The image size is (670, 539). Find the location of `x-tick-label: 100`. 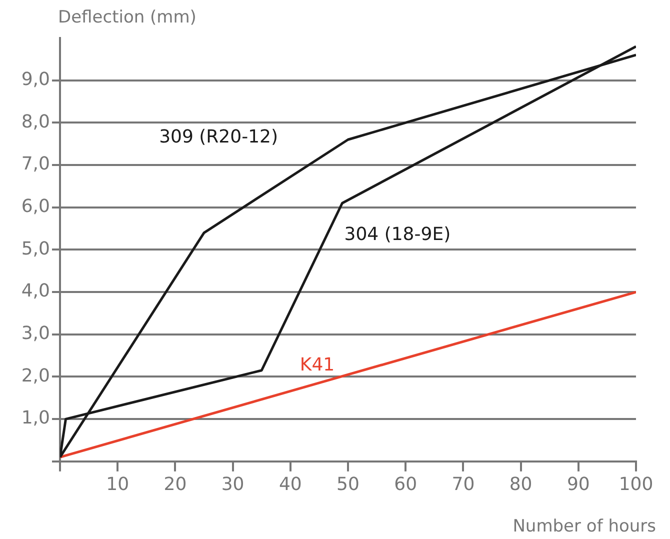

x-tick-label: 100 is located at coordinates (636, 484).